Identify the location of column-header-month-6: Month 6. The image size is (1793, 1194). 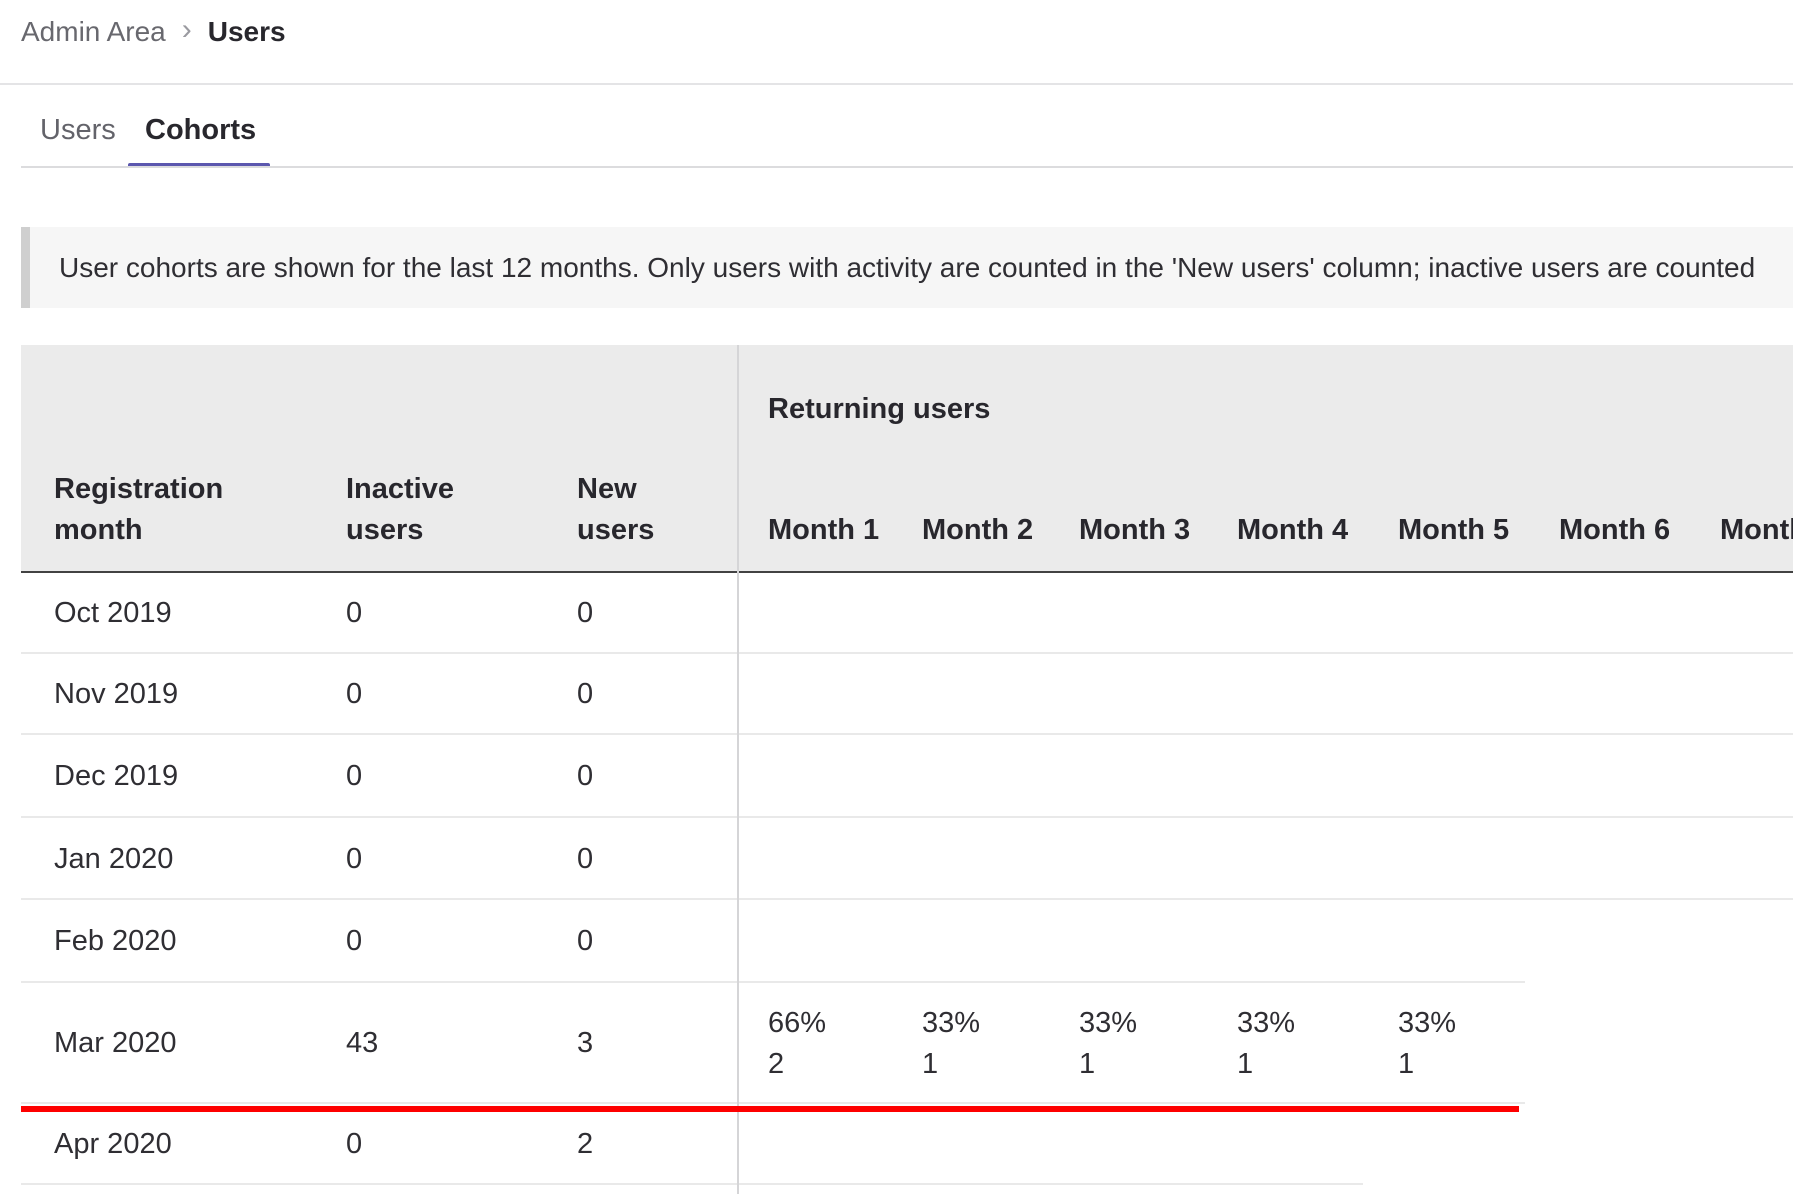
(1615, 530).